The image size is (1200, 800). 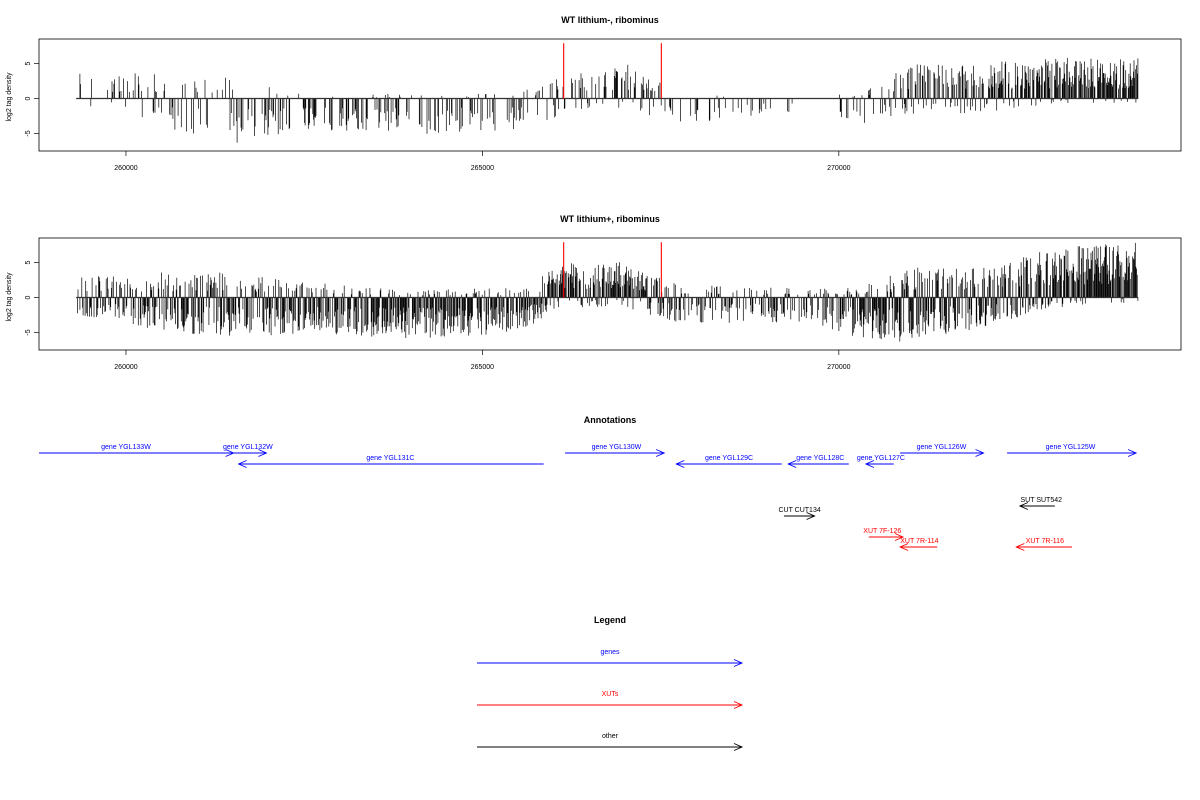 I want to click on annotation-feature: gene YGL127C, so click(x=881, y=461).